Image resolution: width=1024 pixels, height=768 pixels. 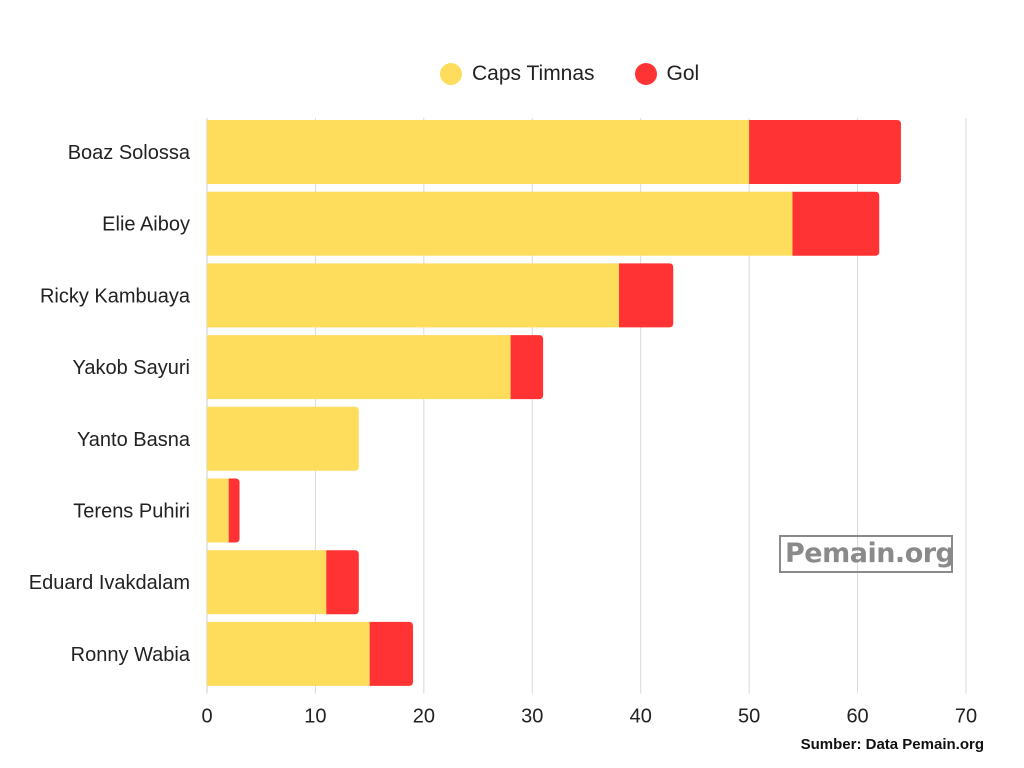 I want to click on x-tick-label: 40, so click(x=641, y=717).